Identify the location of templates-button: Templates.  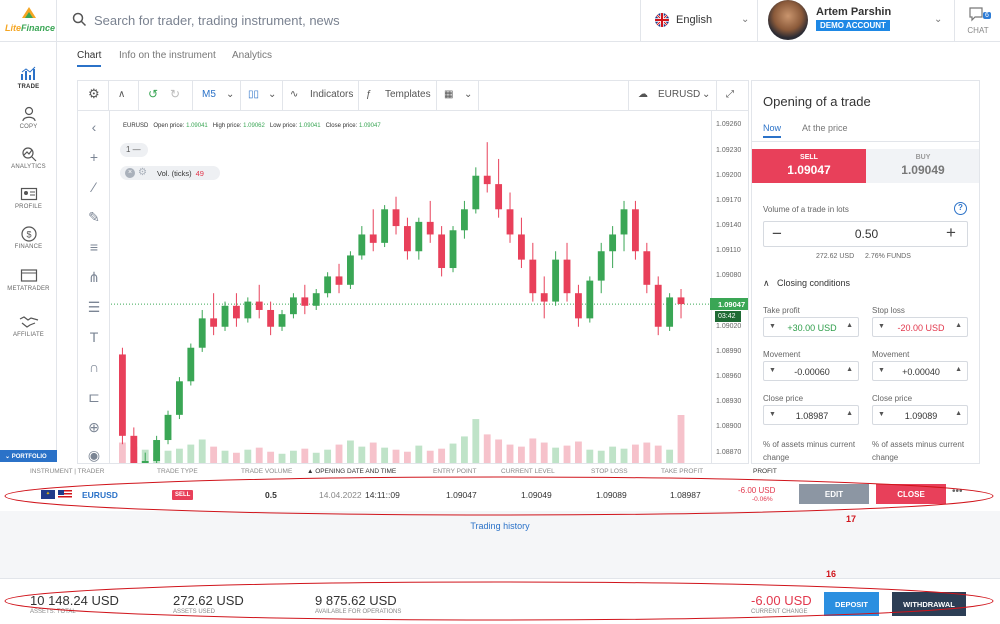
(408, 94).